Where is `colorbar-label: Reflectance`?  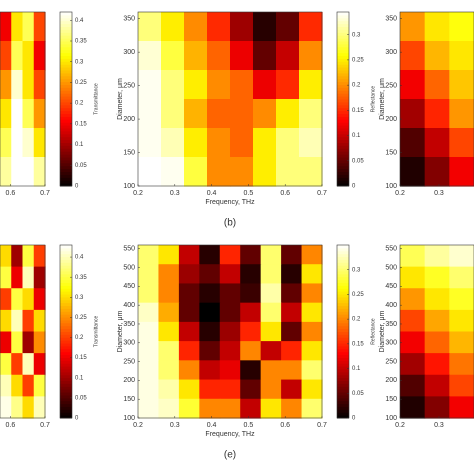 colorbar-label: Reflectance is located at coordinates (373, 99).